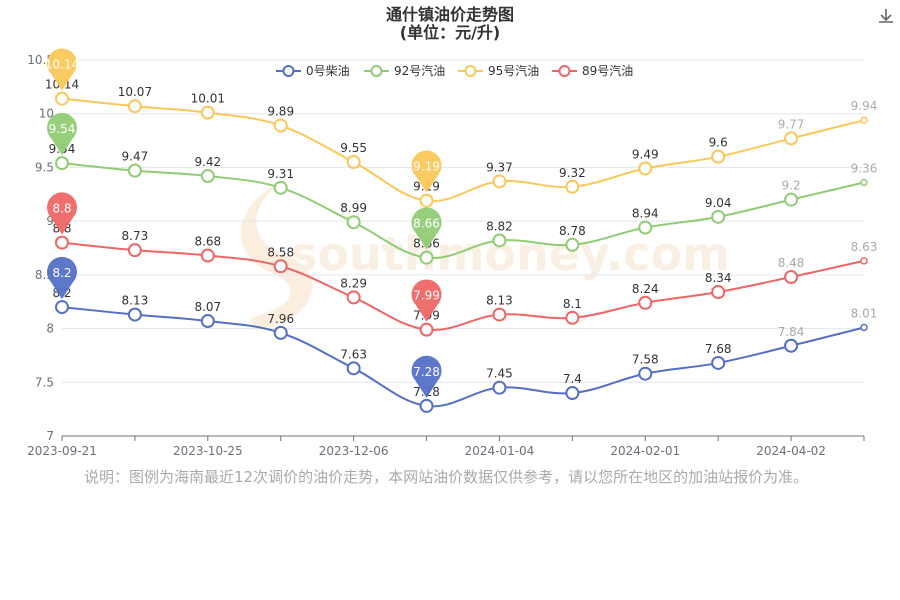 Image resolution: width=900 pixels, height=600 pixels. I want to click on data-label: 9.55, so click(353, 148).